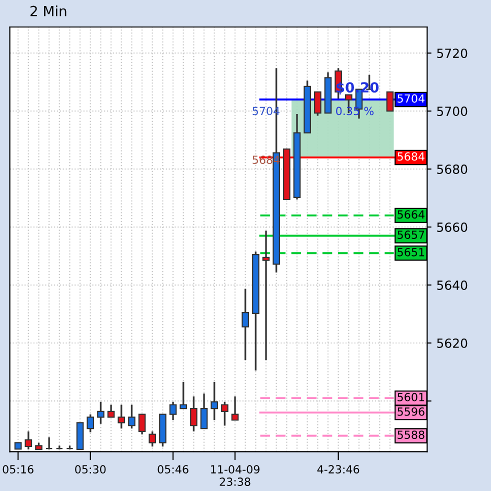 The image size is (491, 491). I want to click on ref-line-label: 5657, so click(411, 234).